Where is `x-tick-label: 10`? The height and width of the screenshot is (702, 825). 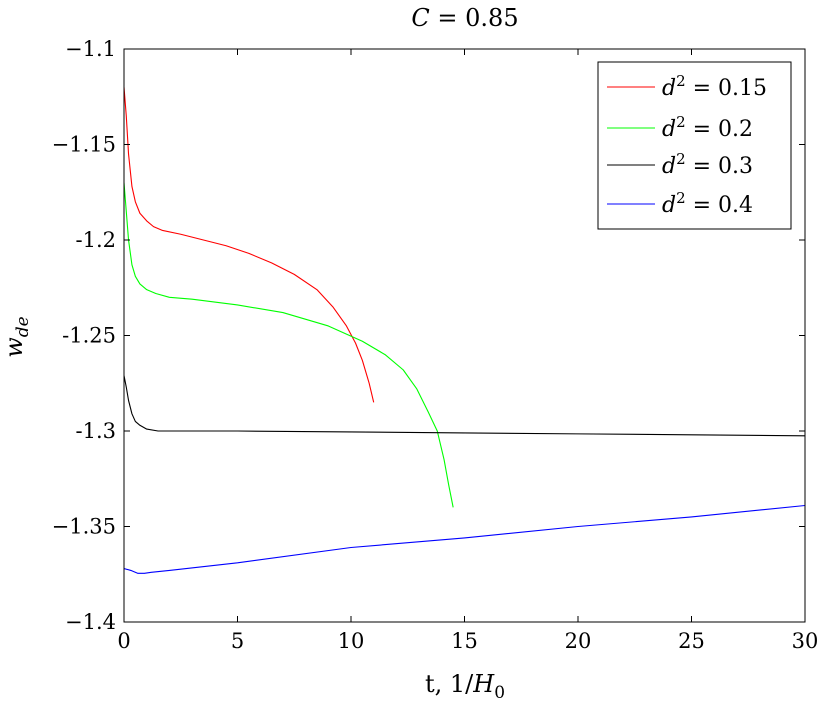 x-tick-label: 10 is located at coordinates (351, 641).